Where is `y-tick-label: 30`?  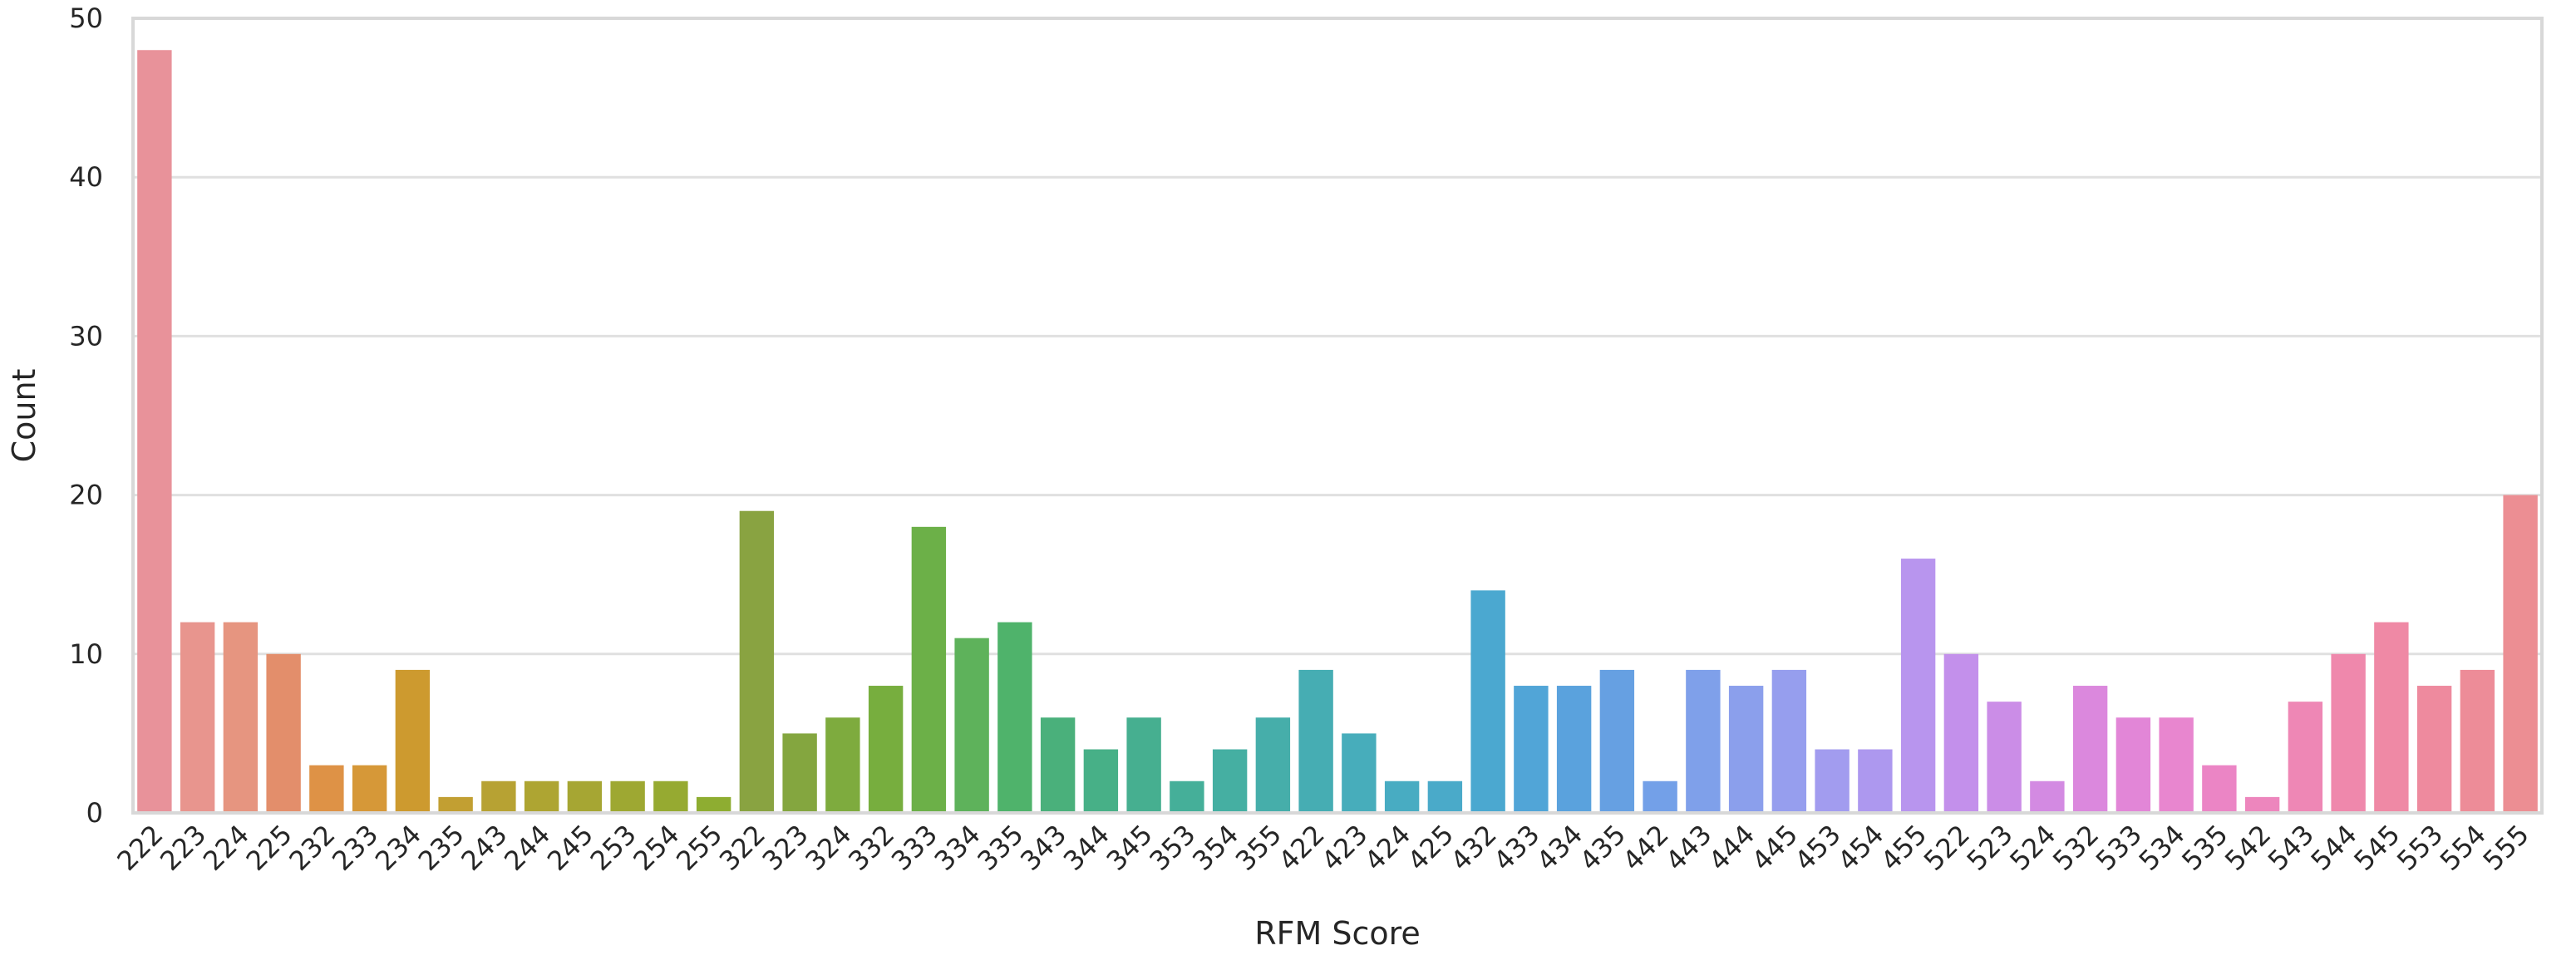 y-tick-label: 30 is located at coordinates (86, 336).